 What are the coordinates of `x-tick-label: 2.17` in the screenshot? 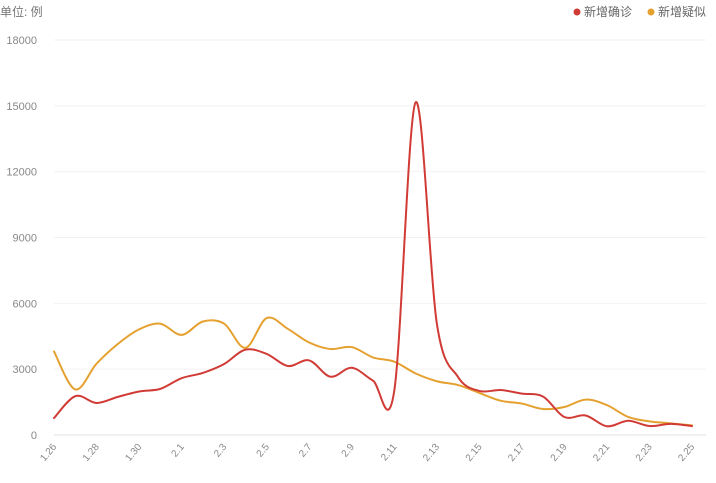 It's located at (516, 453).